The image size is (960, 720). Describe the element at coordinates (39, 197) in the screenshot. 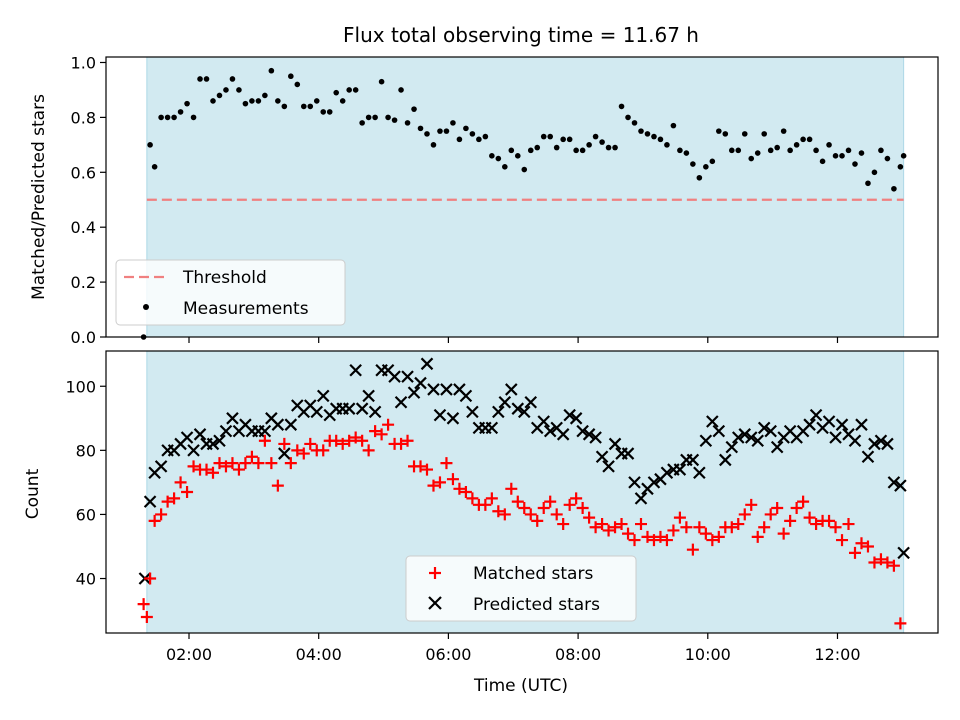

I see `y-label-ratio: Matched/Predicted stars` at that location.